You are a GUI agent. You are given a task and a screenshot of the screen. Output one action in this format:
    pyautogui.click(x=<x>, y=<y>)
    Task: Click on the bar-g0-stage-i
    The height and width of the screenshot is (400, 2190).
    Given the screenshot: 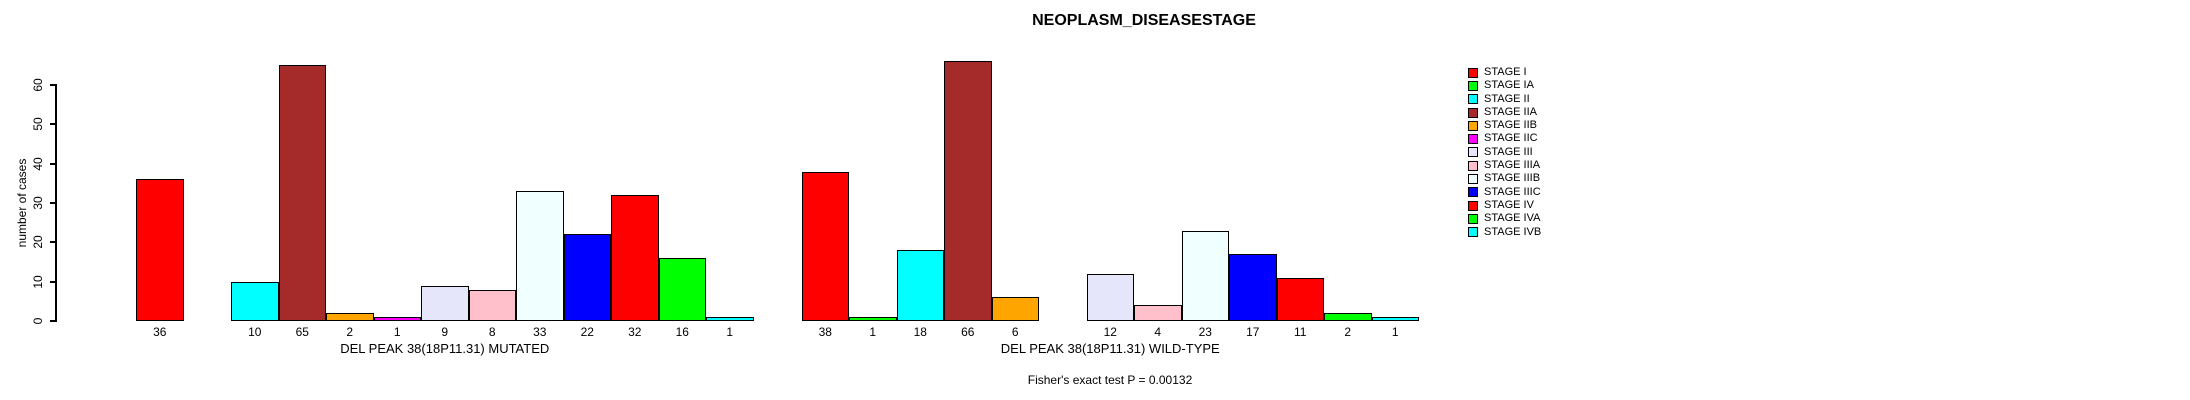 What is the action you would take?
    pyautogui.click(x=160, y=250)
    